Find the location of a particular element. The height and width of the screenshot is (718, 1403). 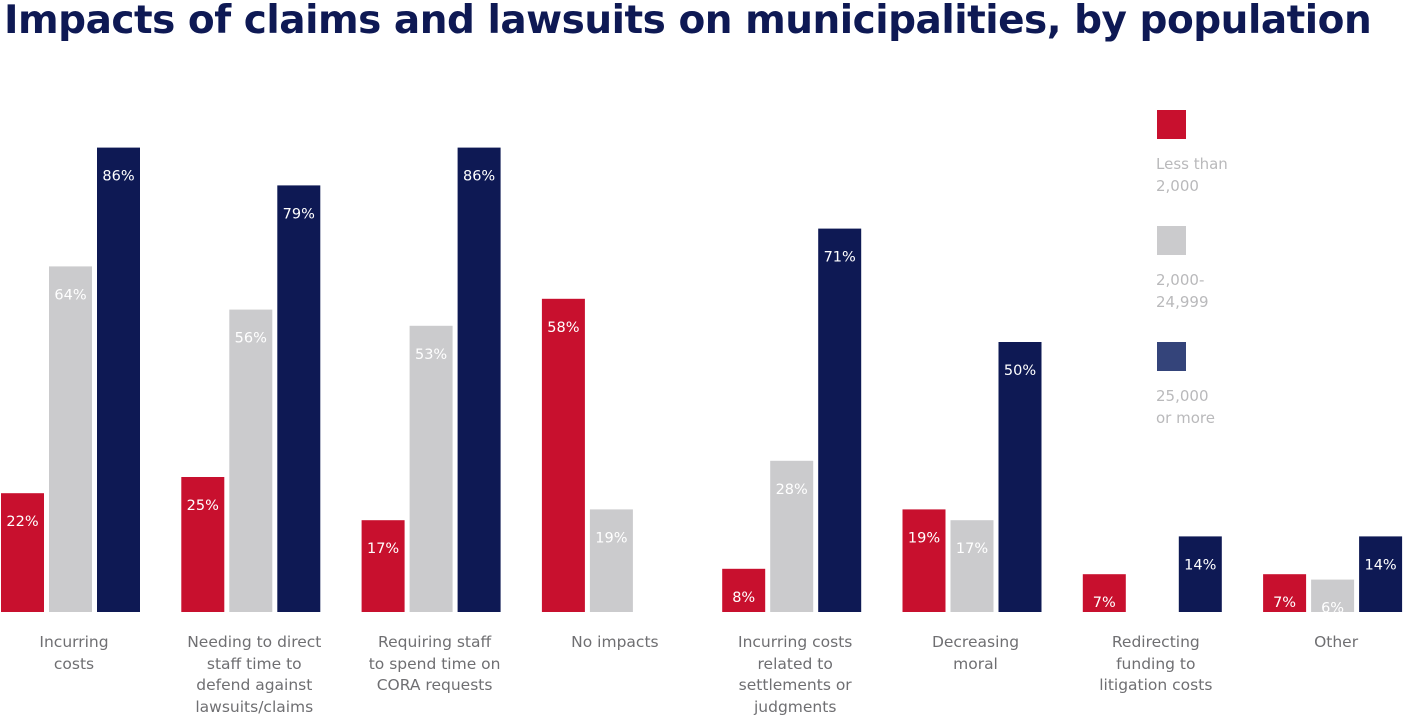

data-label: 56% is located at coordinates (251, 339).